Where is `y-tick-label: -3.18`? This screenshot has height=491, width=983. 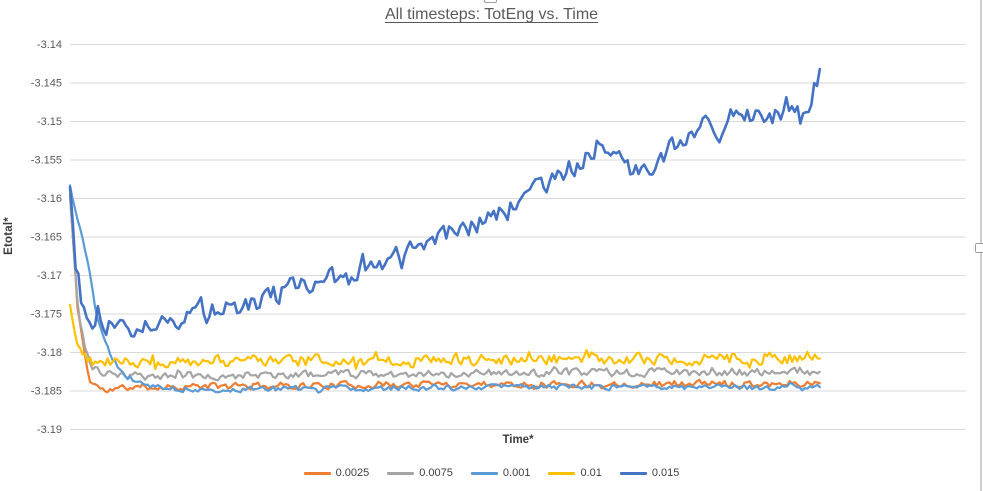
y-tick-label: -3.18 is located at coordinates (49, 353).